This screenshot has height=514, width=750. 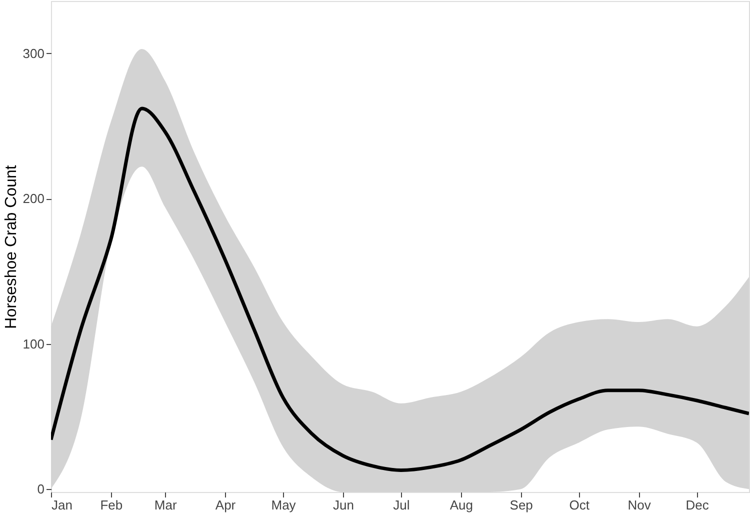 What do you see at coordinates (461, 505) in the screenshot?
I see `x-tick-label: Aug` at bounding box center [461, 505].